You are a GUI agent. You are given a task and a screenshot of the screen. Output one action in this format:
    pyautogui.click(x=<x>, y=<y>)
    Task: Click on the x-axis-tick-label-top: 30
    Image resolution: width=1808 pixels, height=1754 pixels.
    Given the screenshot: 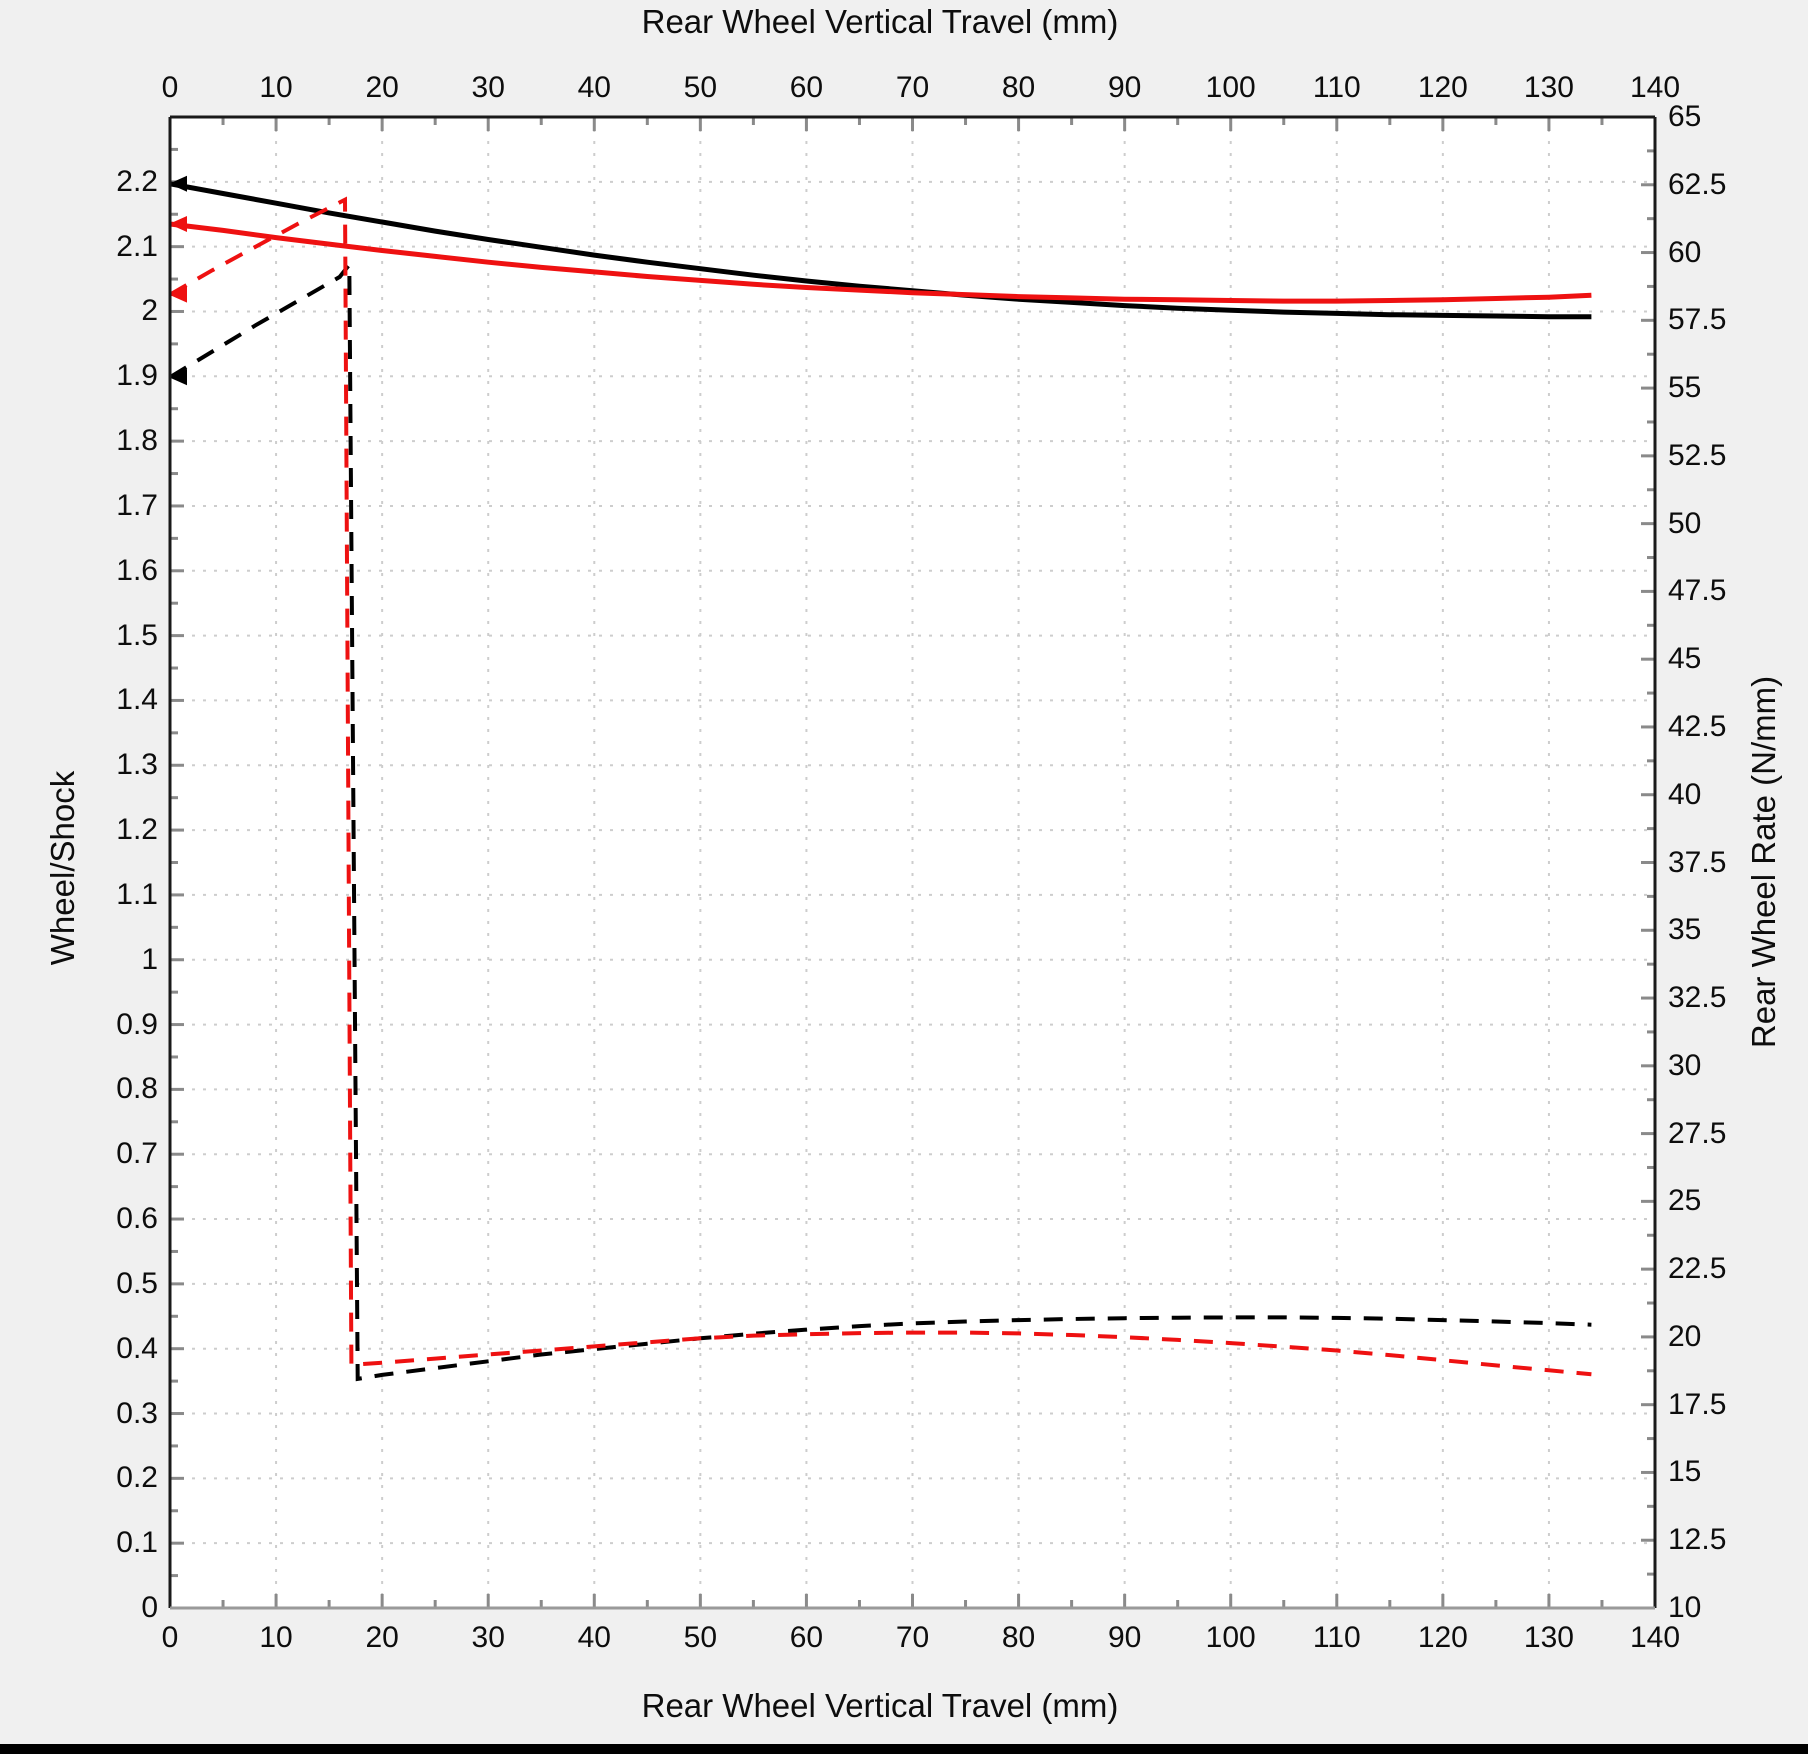 What is the action you would take?
    pyautogui.click(x=488, y=87)
    